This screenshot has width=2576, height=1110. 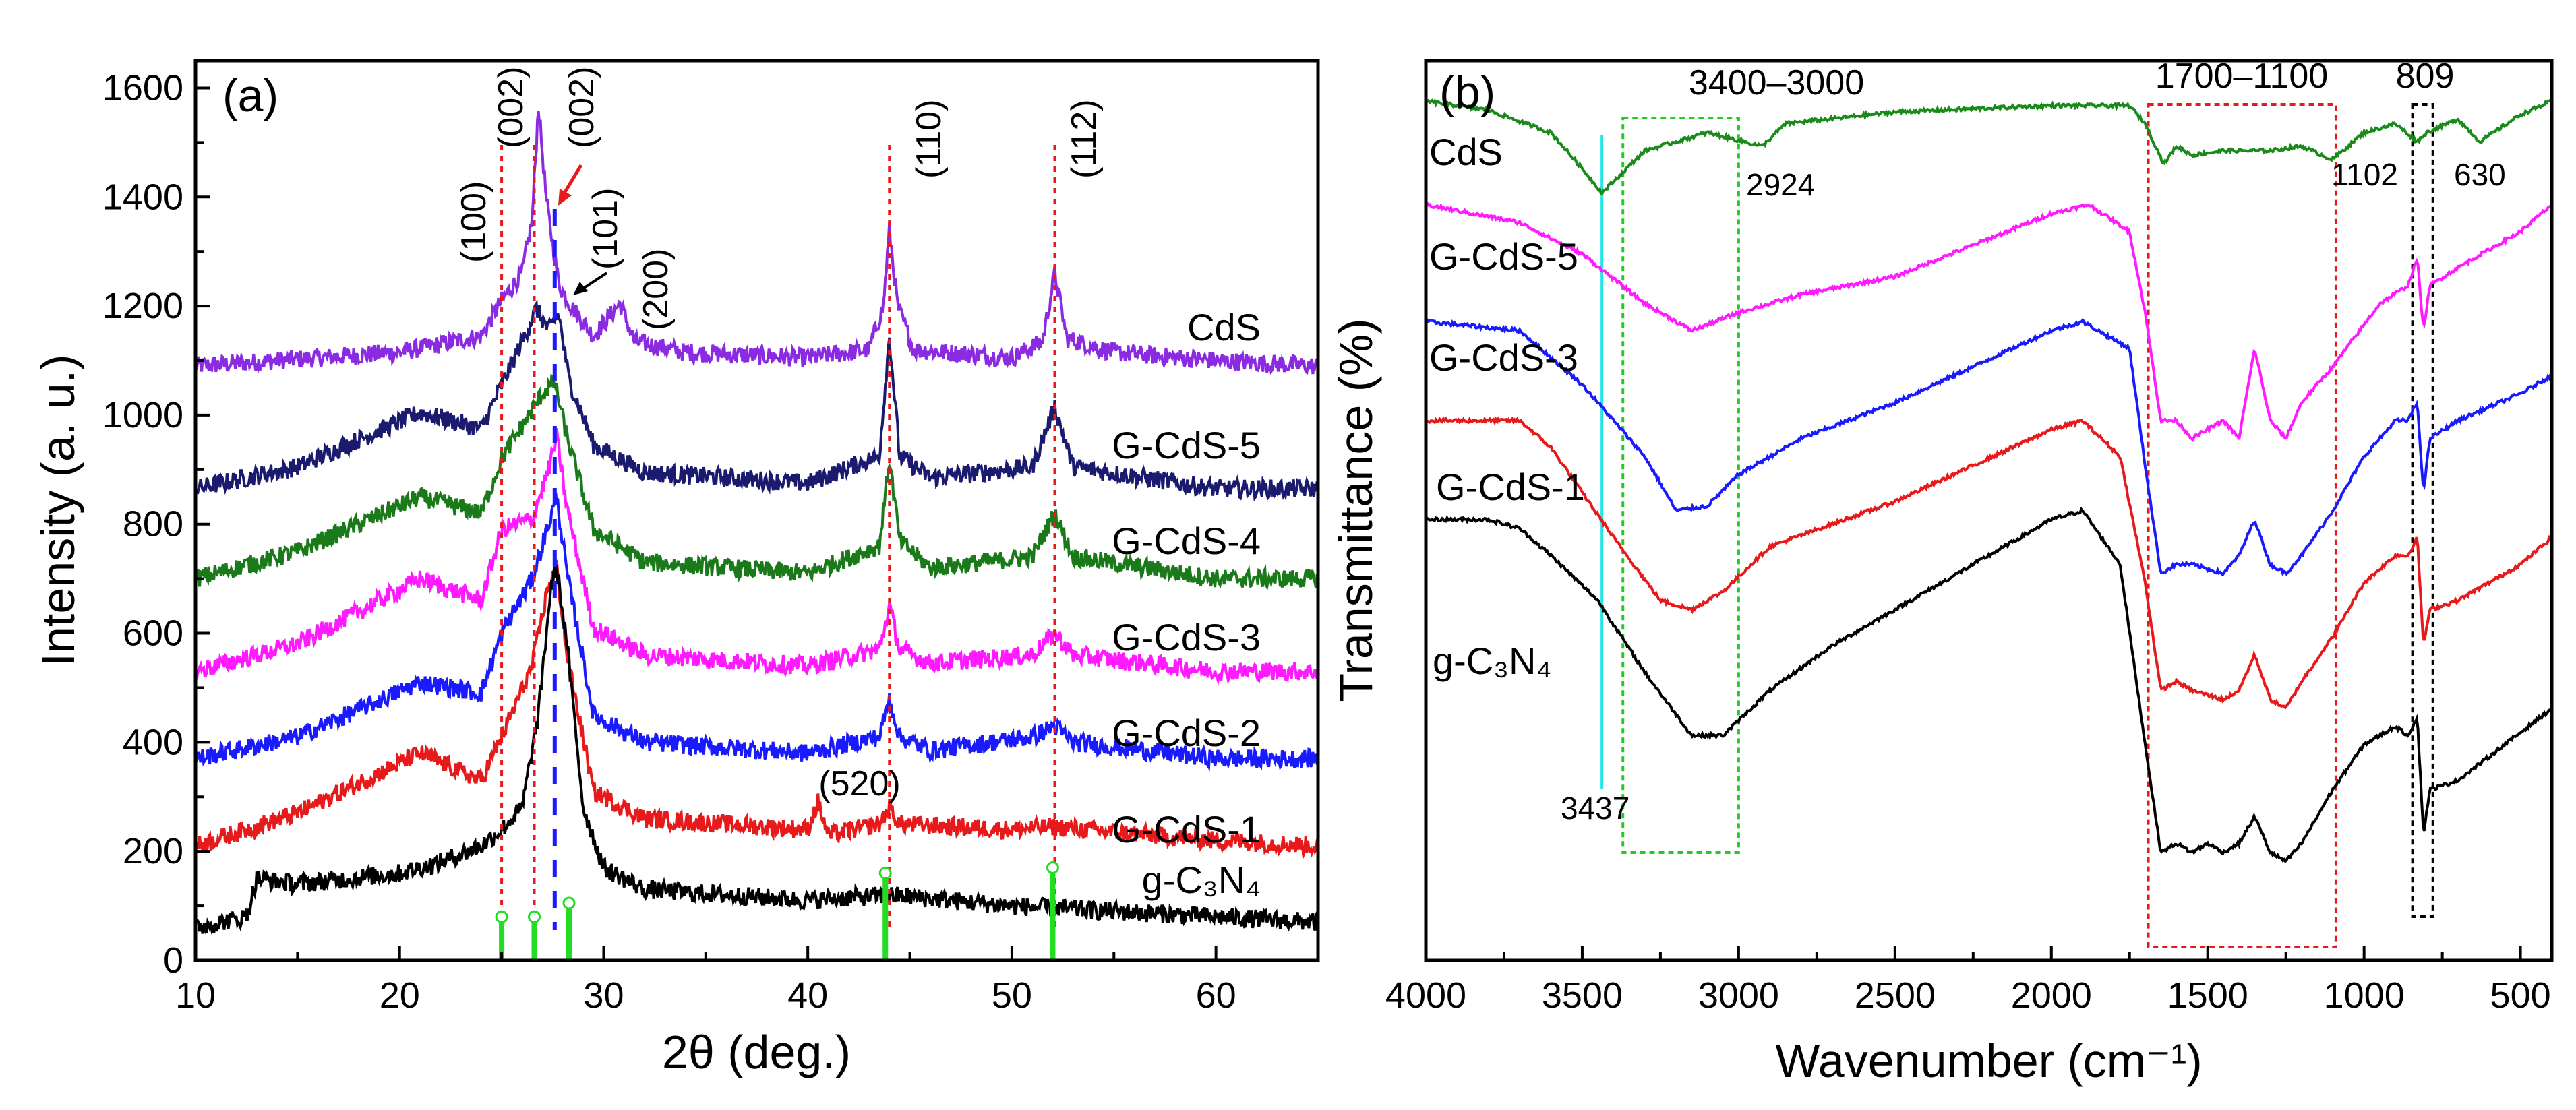 What do you see at coordinates (153, 524) in the screenshot?
I see `xrd-y-tick-label: 800` at bounding box center [153, 524].